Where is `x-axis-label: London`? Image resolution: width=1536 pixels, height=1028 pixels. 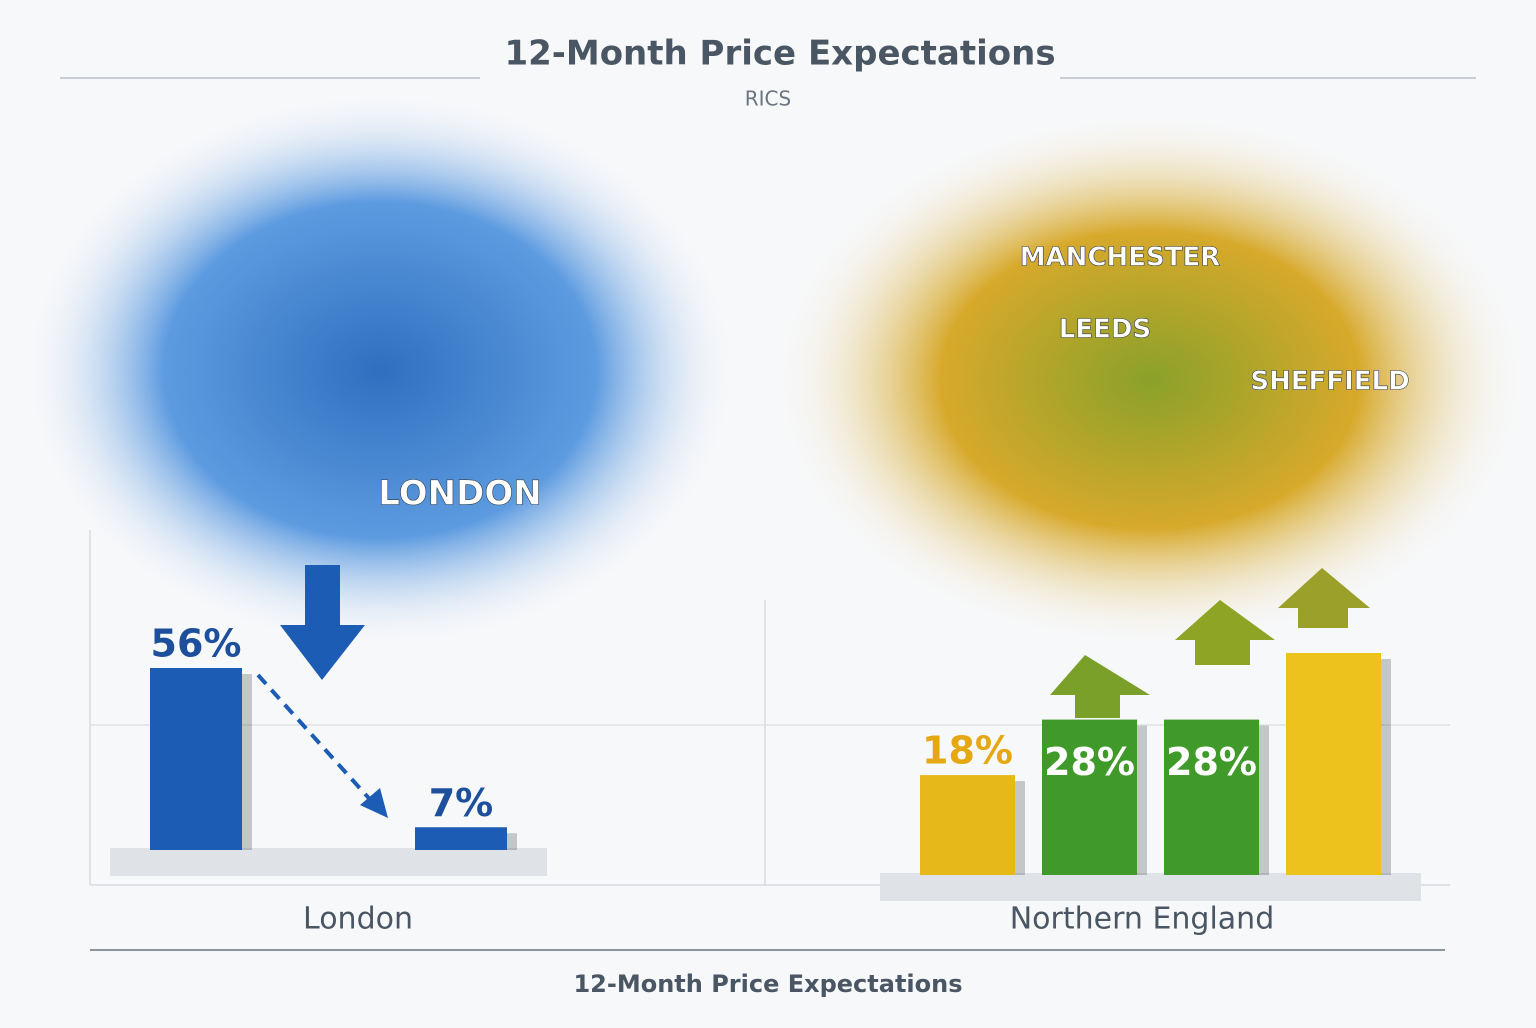 x-axis-label: London is located at coordinates (358, 919).